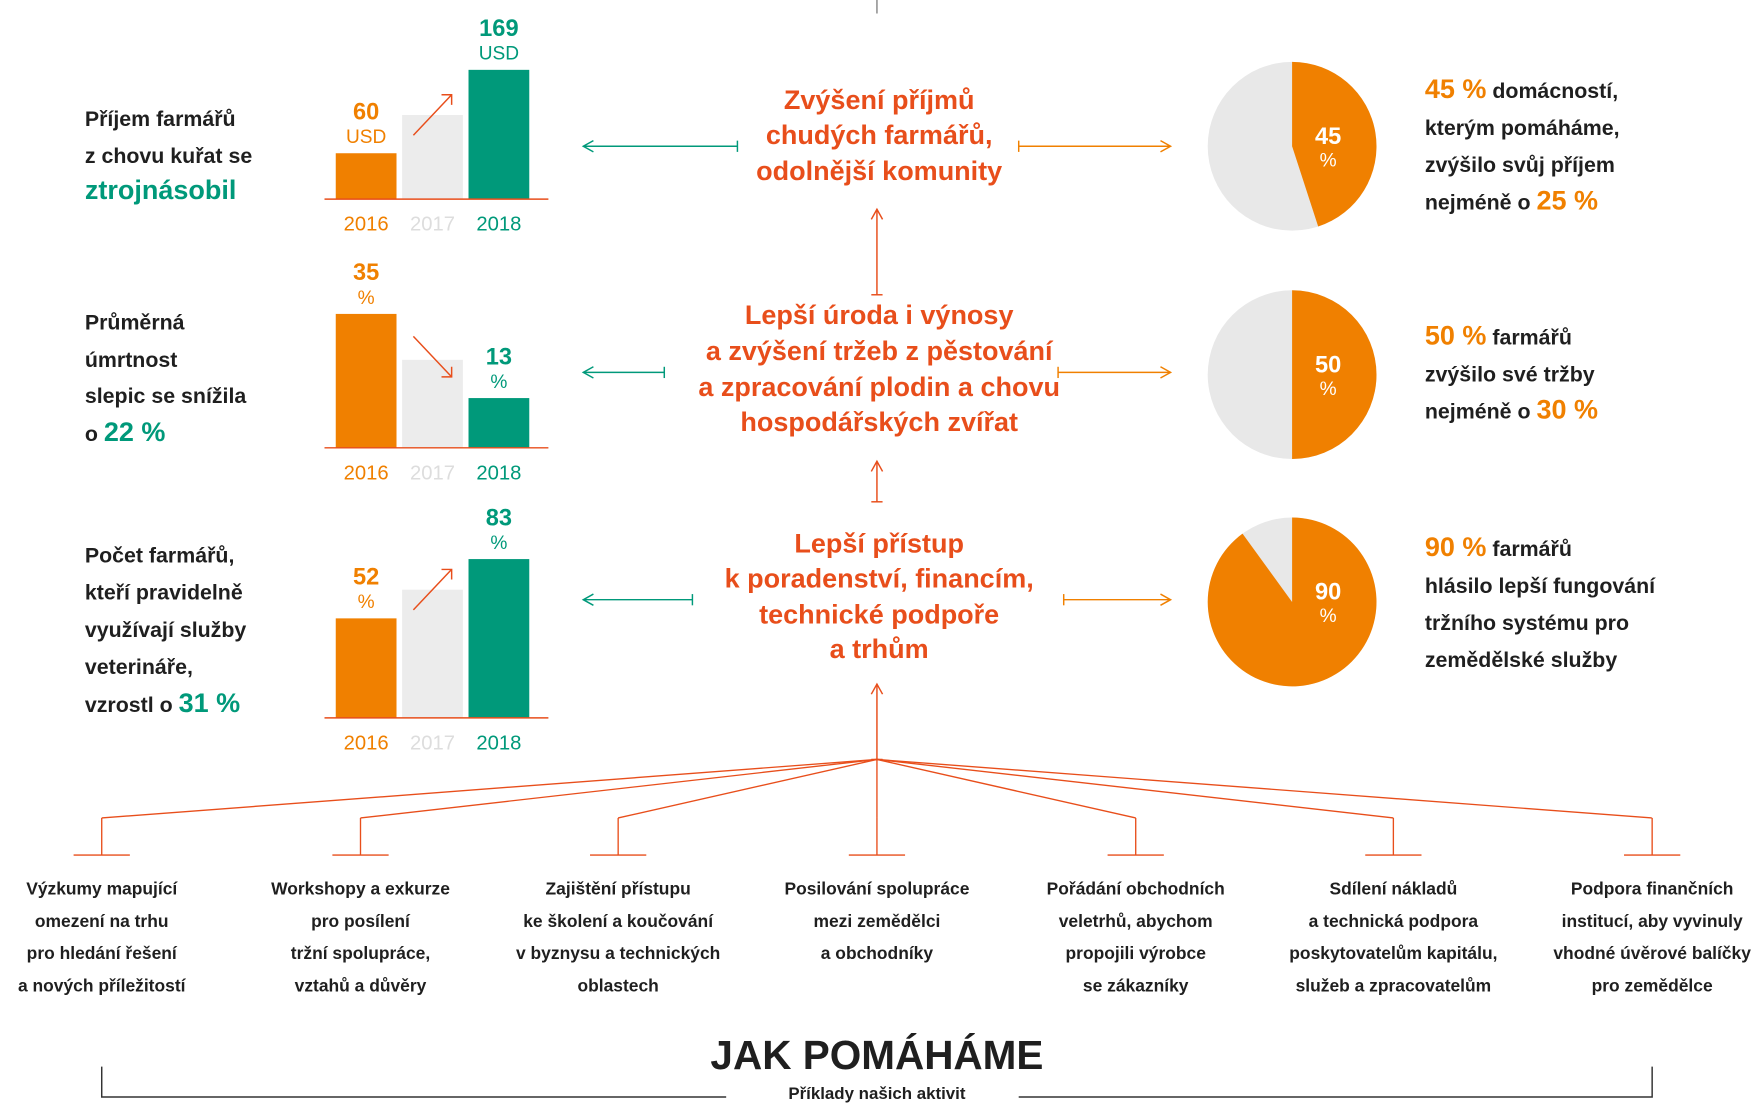 Image resolution: width=1764 pixels, height=1106 pixels. I want to click on value-label: 83, so click(499, 518).